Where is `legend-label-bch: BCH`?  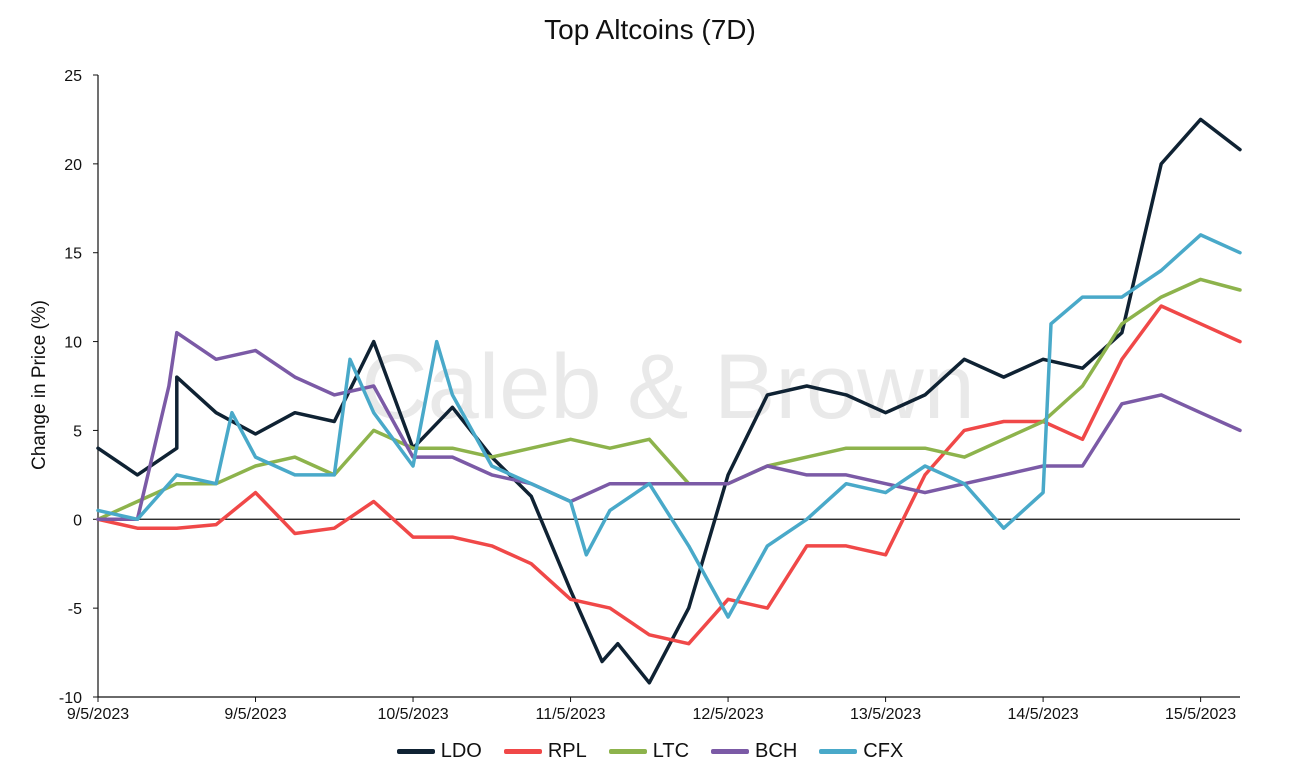
legend-label-bch: BCH is located at coordinates (776, 751).